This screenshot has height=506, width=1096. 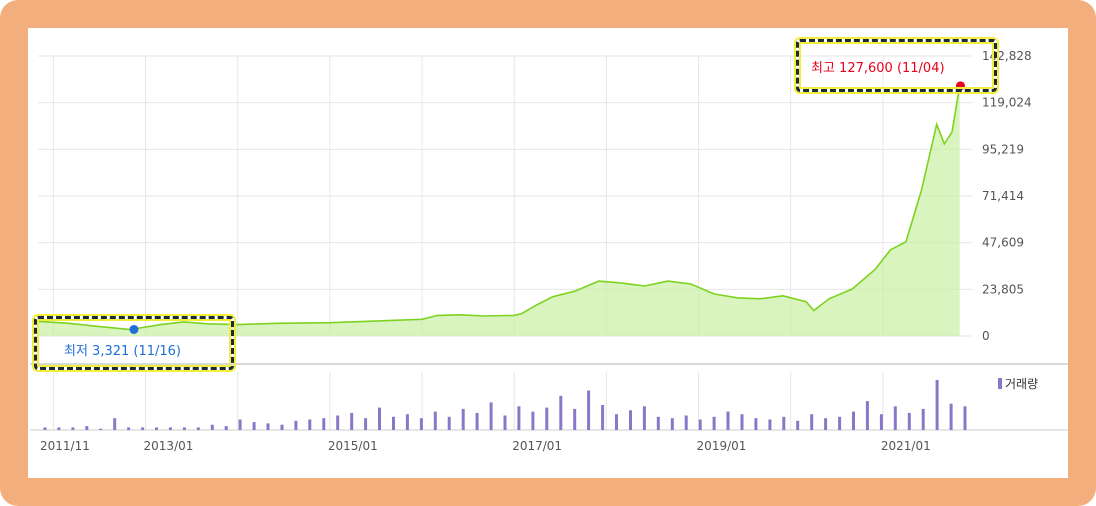 I want to click on volume-legend-label: 거래량, so click(x=1022, y=384).